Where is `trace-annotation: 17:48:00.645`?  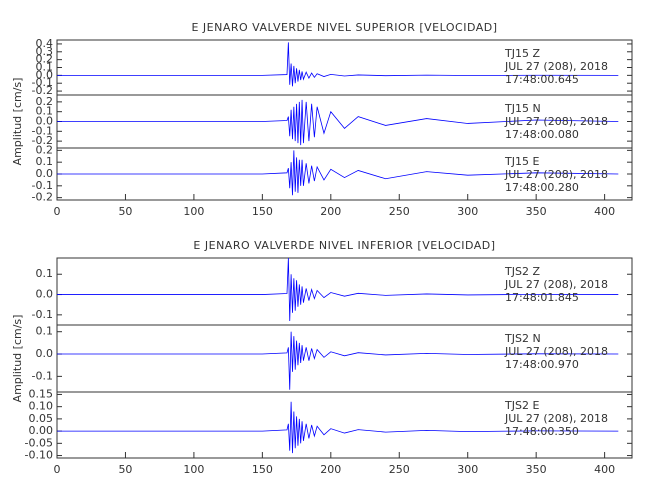 trace-annotation: 17:48:00.645 is located at coordinates (542, 79).